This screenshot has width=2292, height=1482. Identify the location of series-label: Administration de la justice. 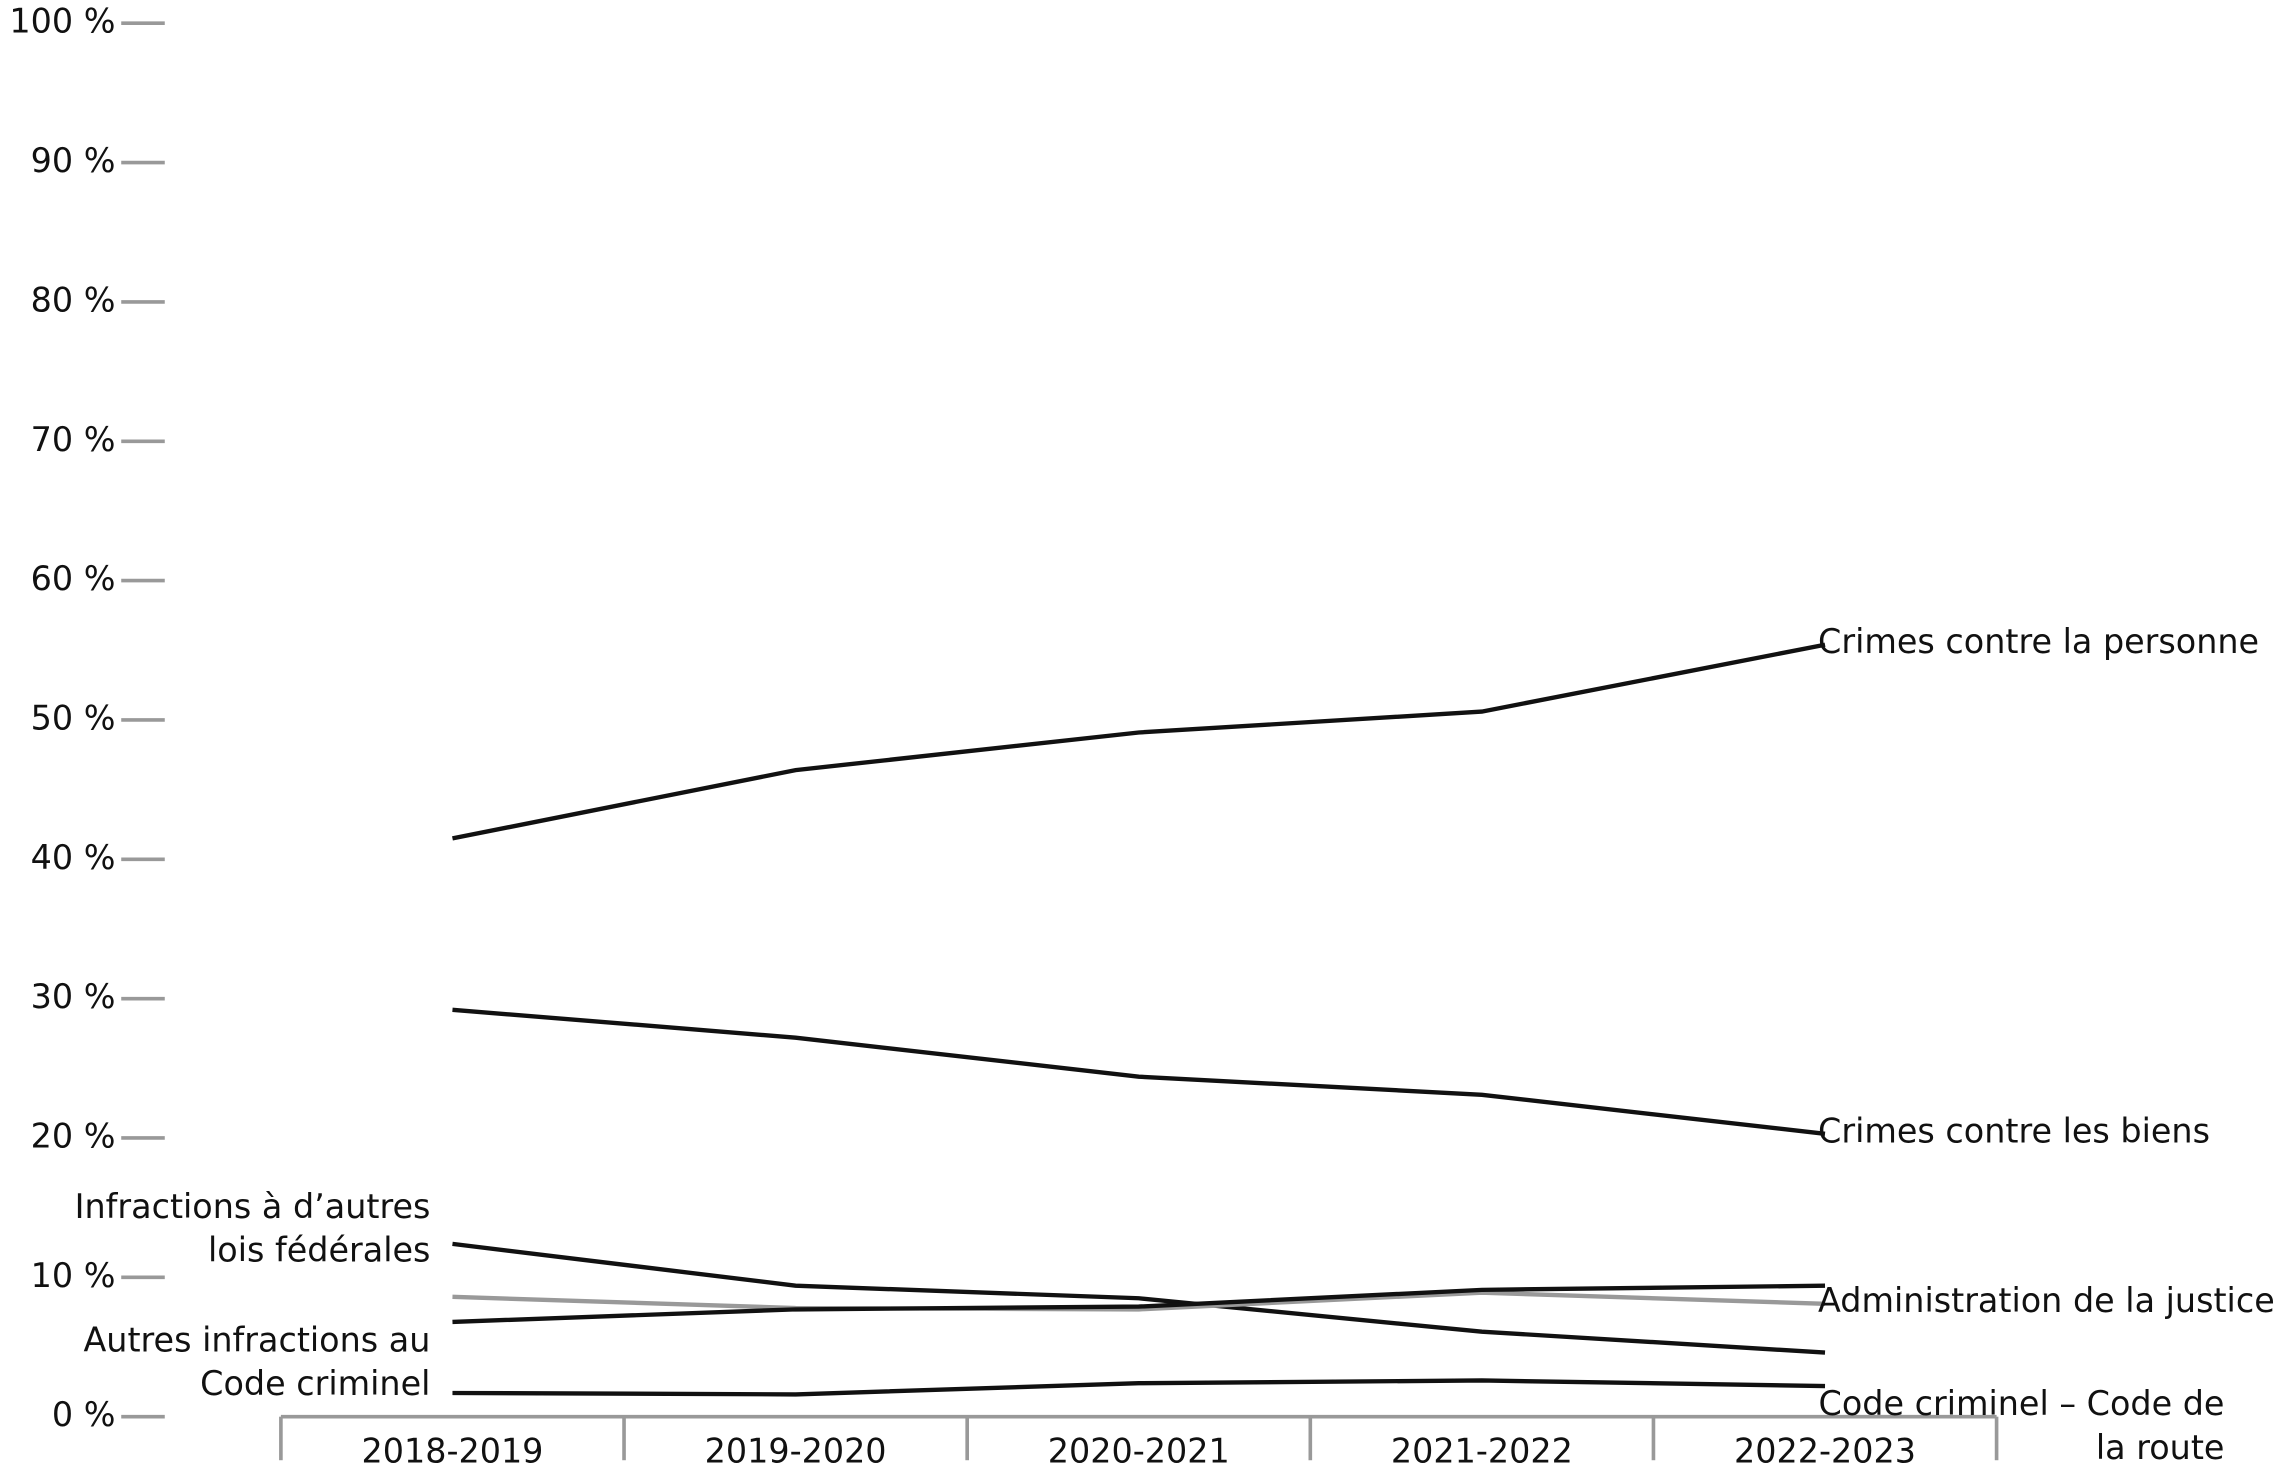
(2046, 1302).